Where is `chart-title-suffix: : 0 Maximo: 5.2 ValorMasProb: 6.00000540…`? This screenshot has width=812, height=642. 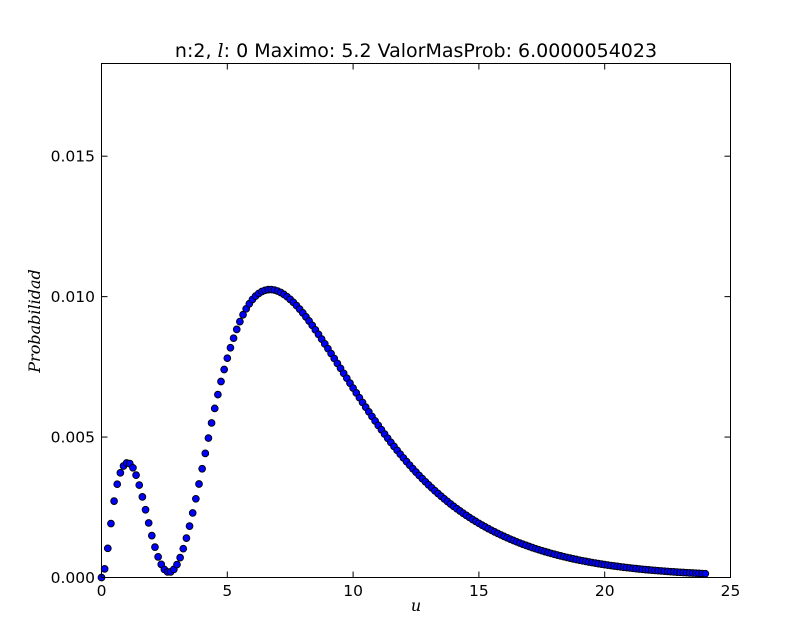 chart-title-suffix: : 0 Maximo: 5.2 ValorMasProb: 6.00000540… is located at coordinates (440, 51).